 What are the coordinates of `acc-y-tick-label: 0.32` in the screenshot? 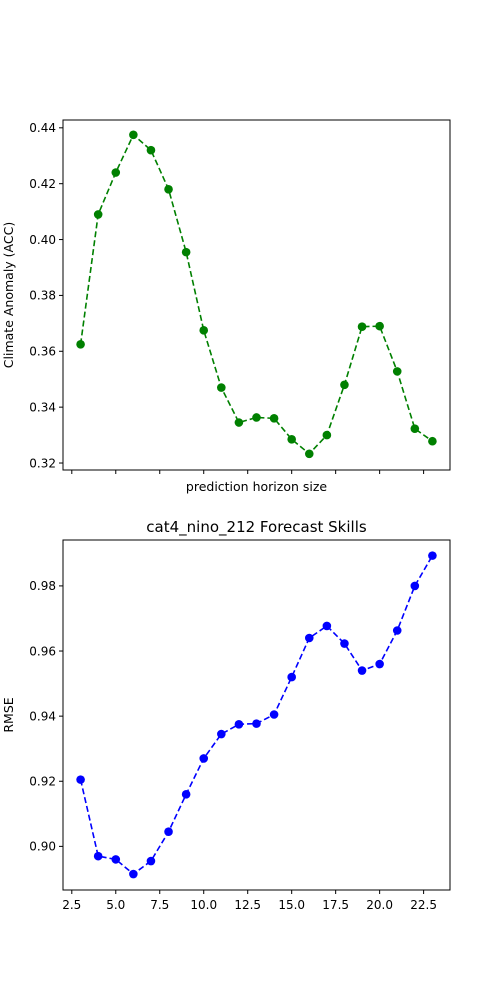 It's located at (42, 463).